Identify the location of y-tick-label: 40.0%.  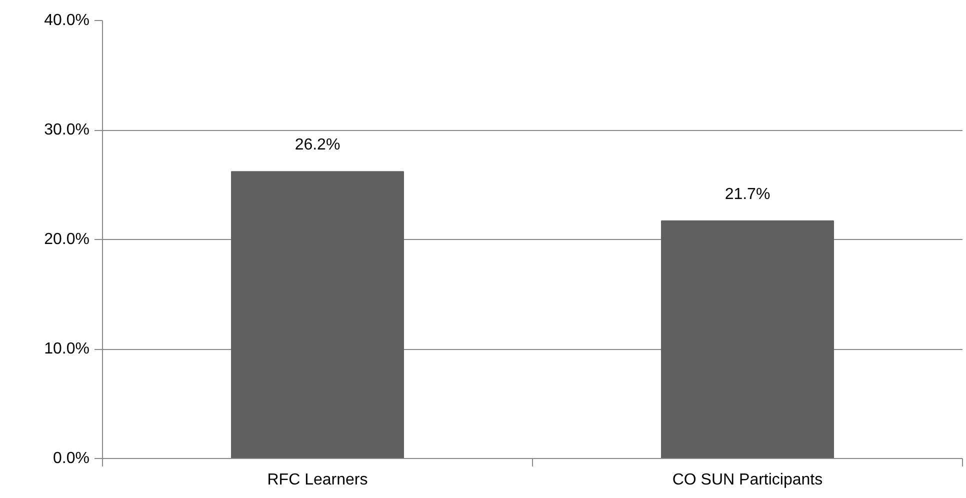
(67, 20).